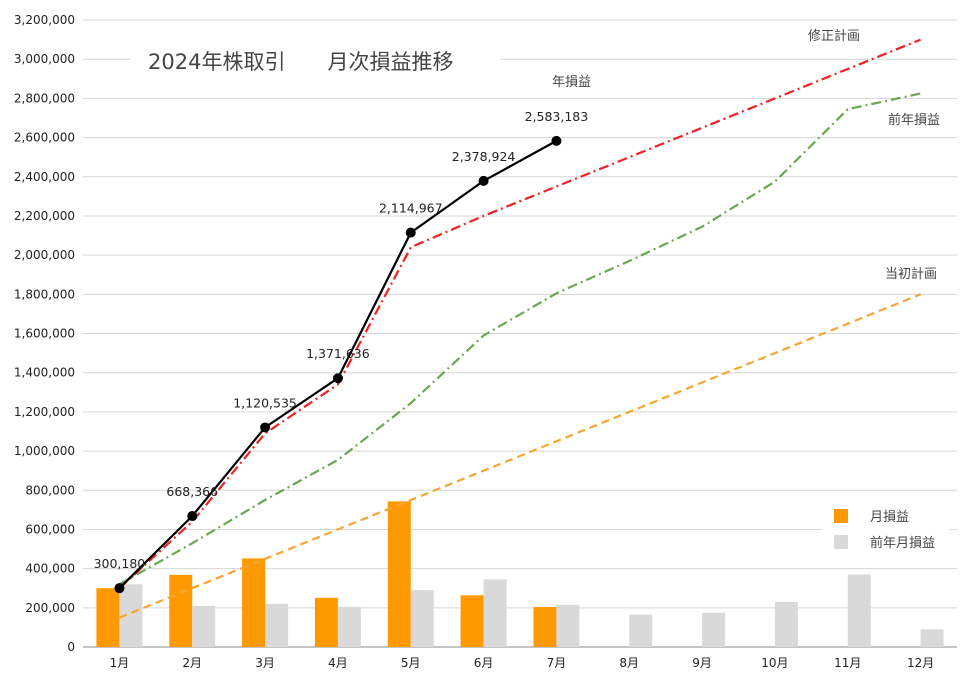  What do you see at coordinates (411, 208) in the screenshot?
I see `data-label: 2,114,967` at bounding box center [411, 208].